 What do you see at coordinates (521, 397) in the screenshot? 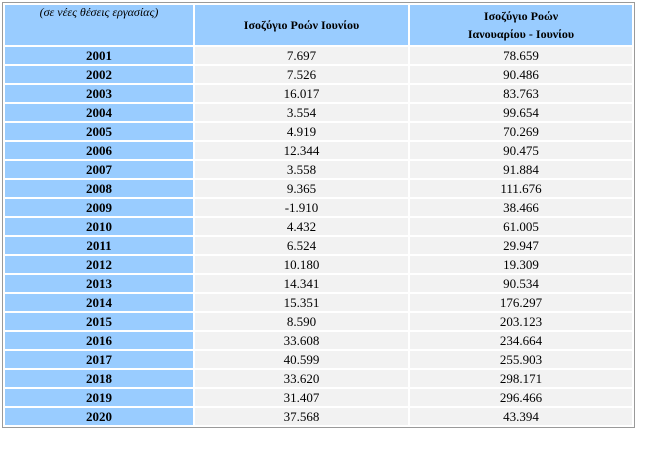
I see `jan-june-balance-cell: 296.466` at bounding box center [521, 397].